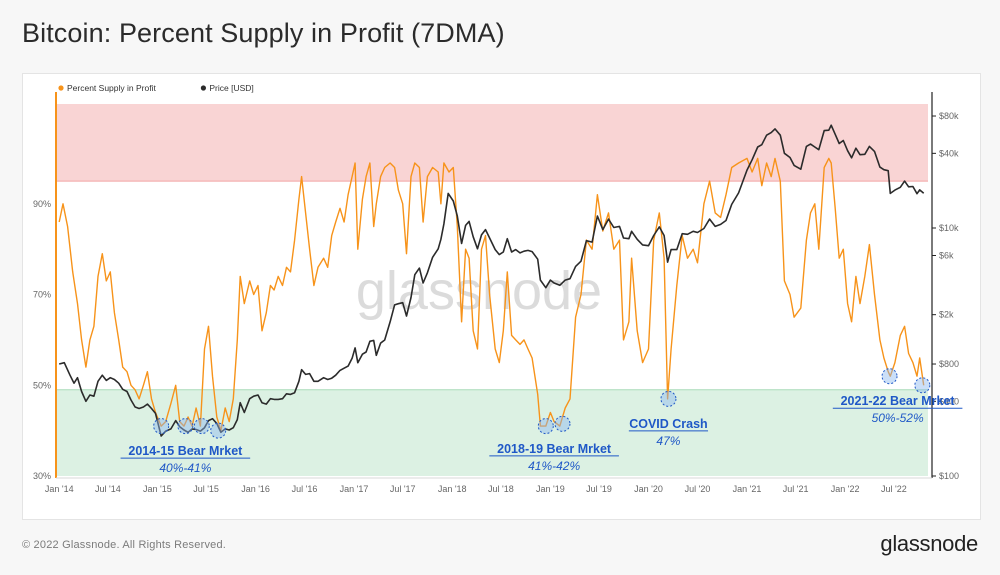 The height and width of the screenshot is (575, 1000). What do you see at coordinates (946, 315) in the screenshot?
I see `right-tick-label: $2k` at bounding box center [946, 315].